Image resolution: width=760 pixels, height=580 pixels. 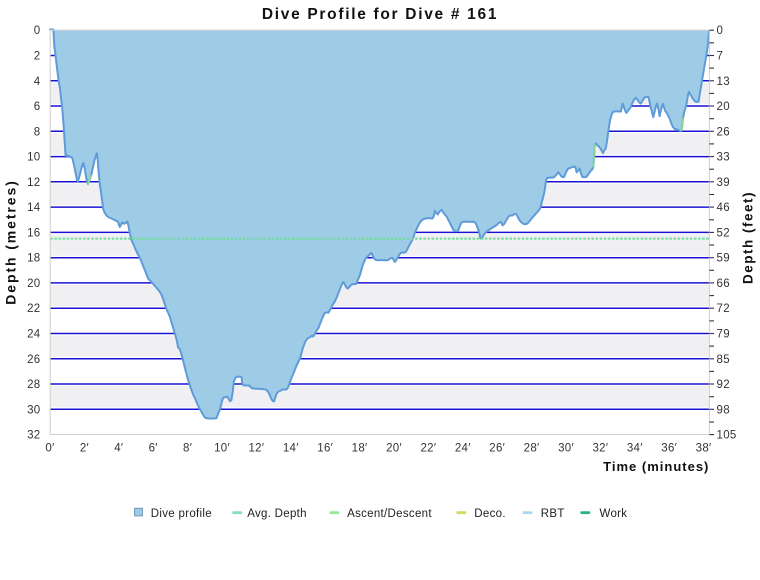 I want to click on svg-text: 33, so click(x=723, y=158).